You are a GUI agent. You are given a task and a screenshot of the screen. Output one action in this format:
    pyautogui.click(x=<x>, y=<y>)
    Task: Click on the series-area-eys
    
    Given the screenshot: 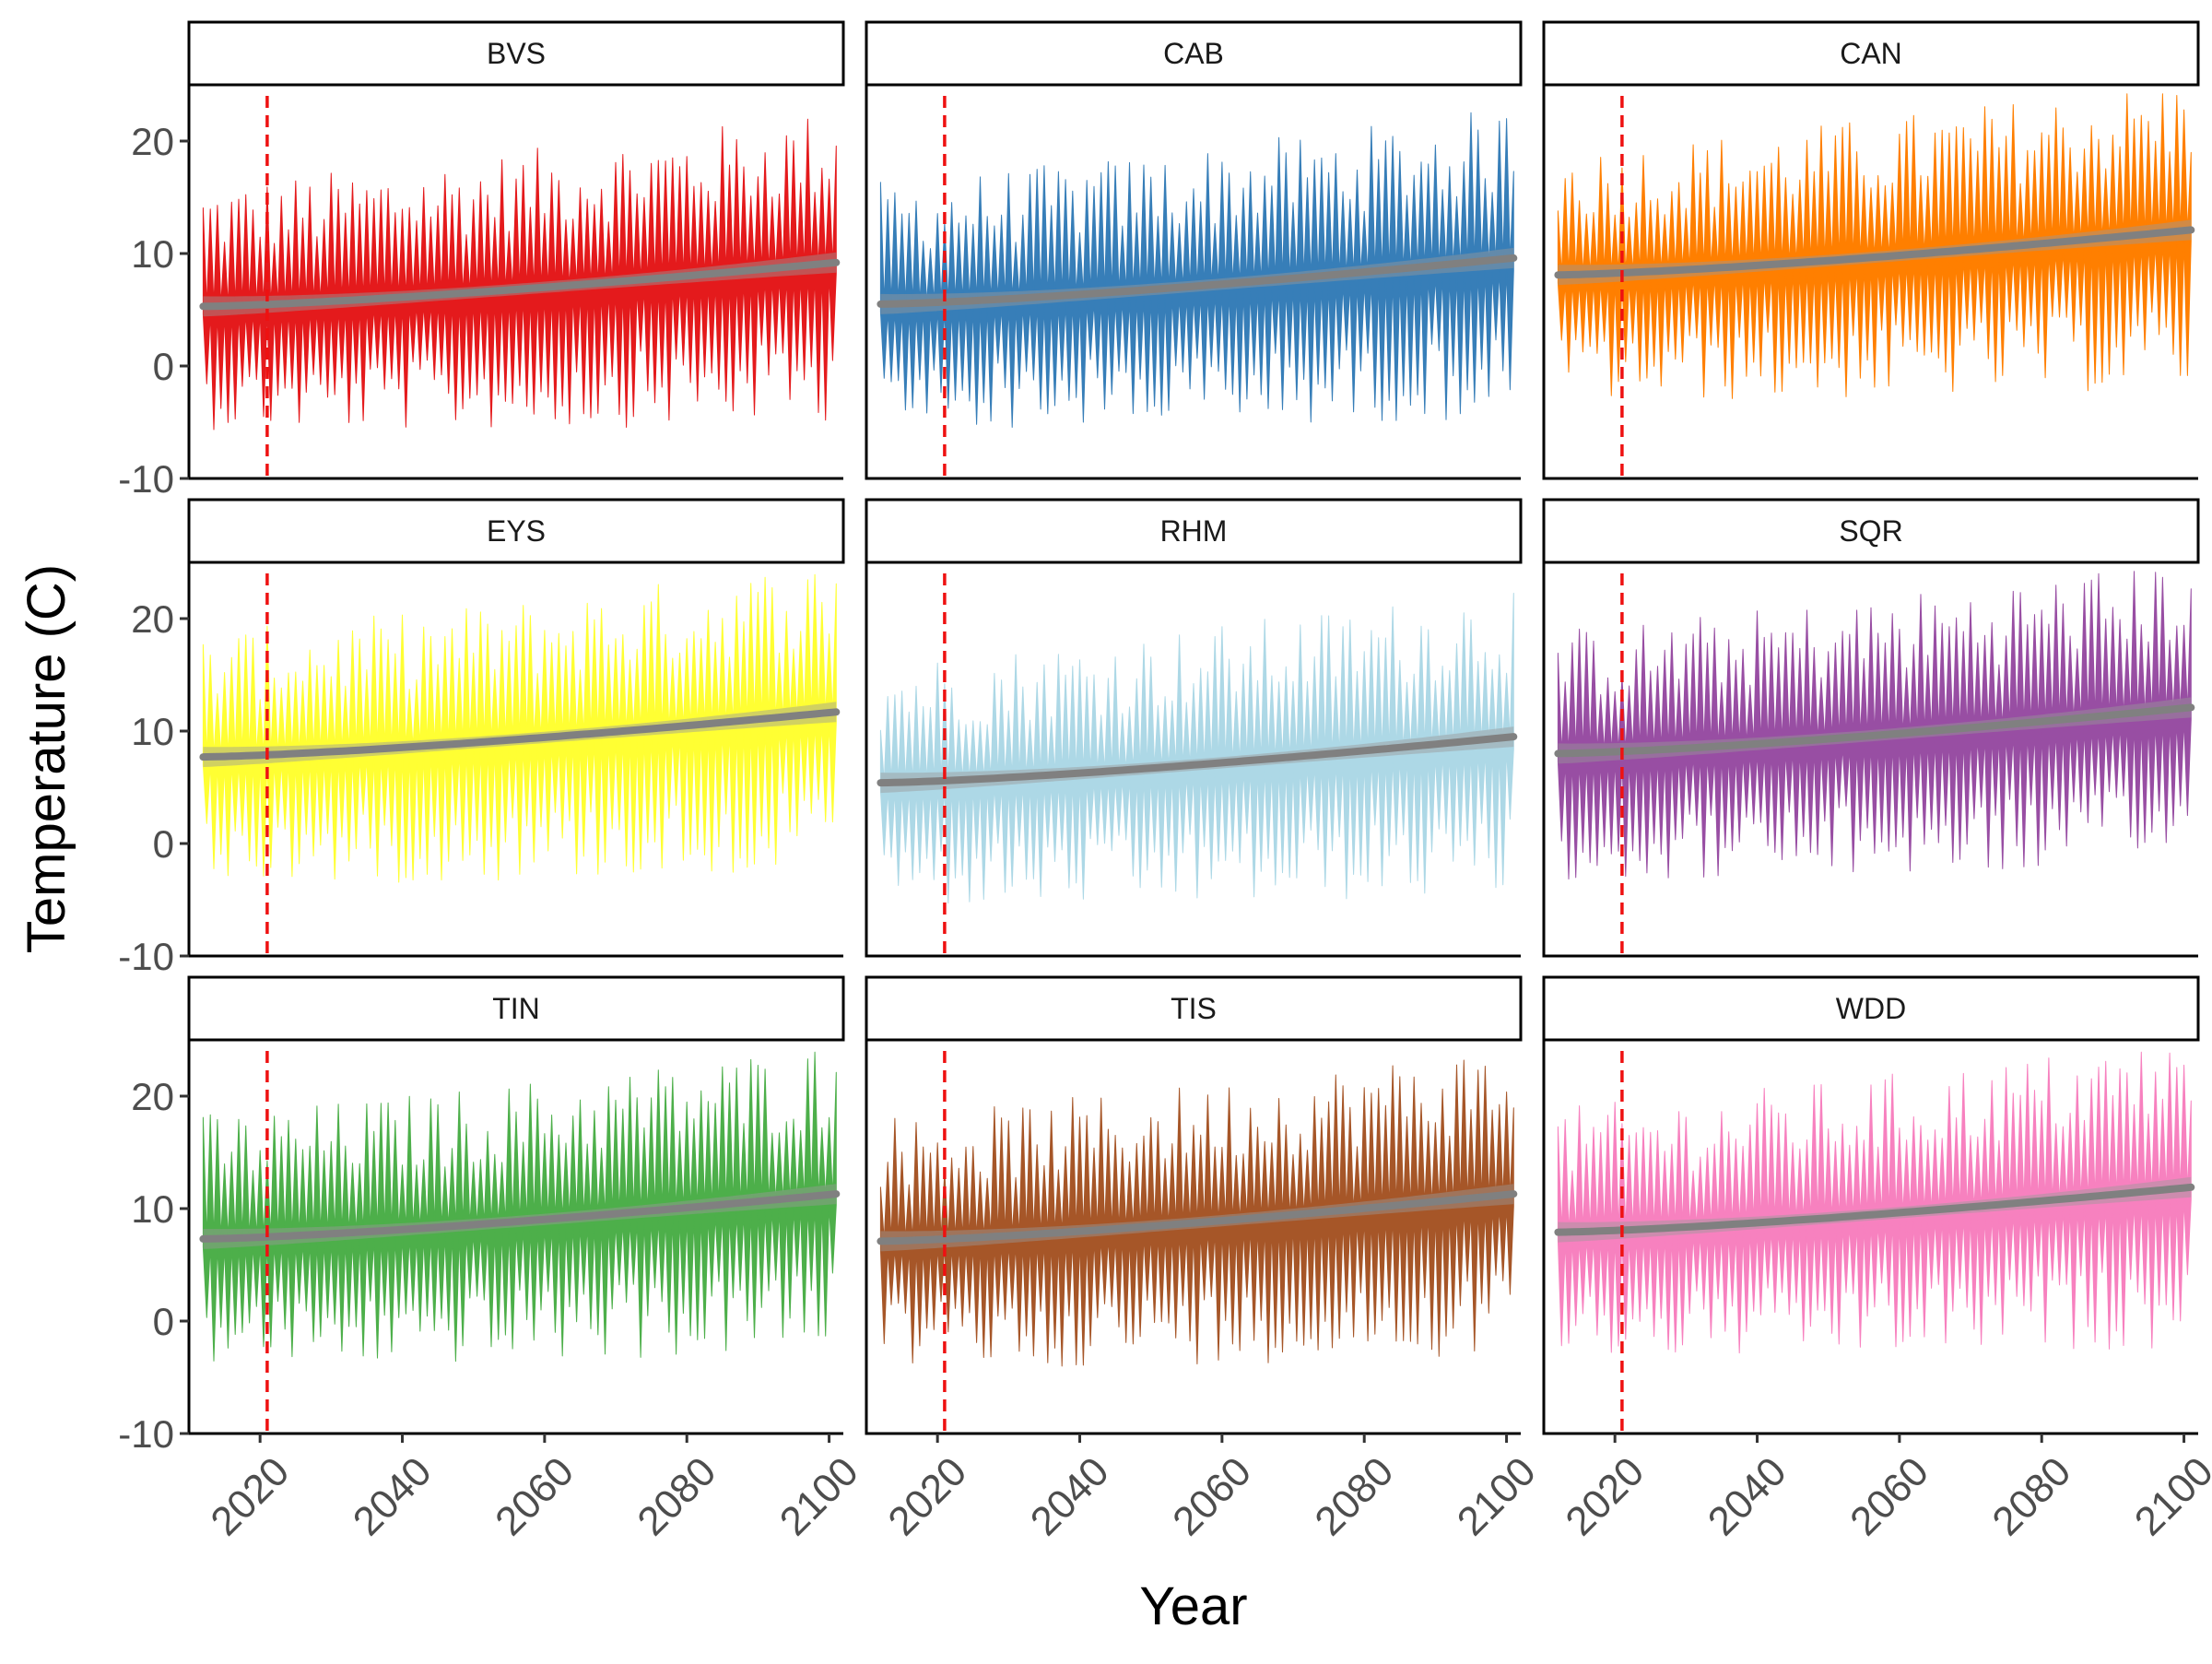 What is the action you would take?
    pyautogui.click(x=519, y=728)
    